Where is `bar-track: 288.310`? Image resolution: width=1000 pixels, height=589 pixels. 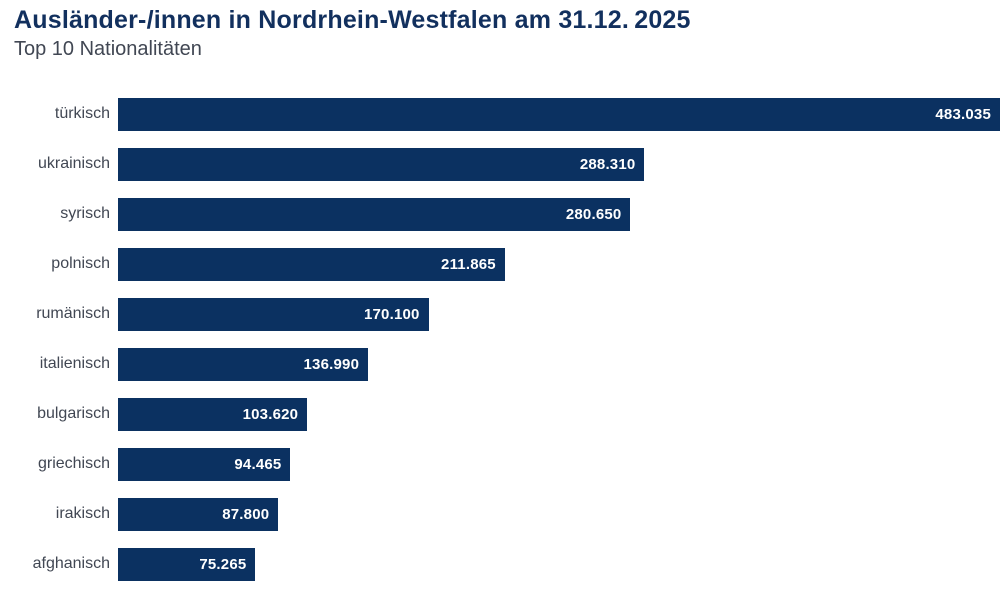 bar-track: 288.310 is located at coordinates (559, 164).